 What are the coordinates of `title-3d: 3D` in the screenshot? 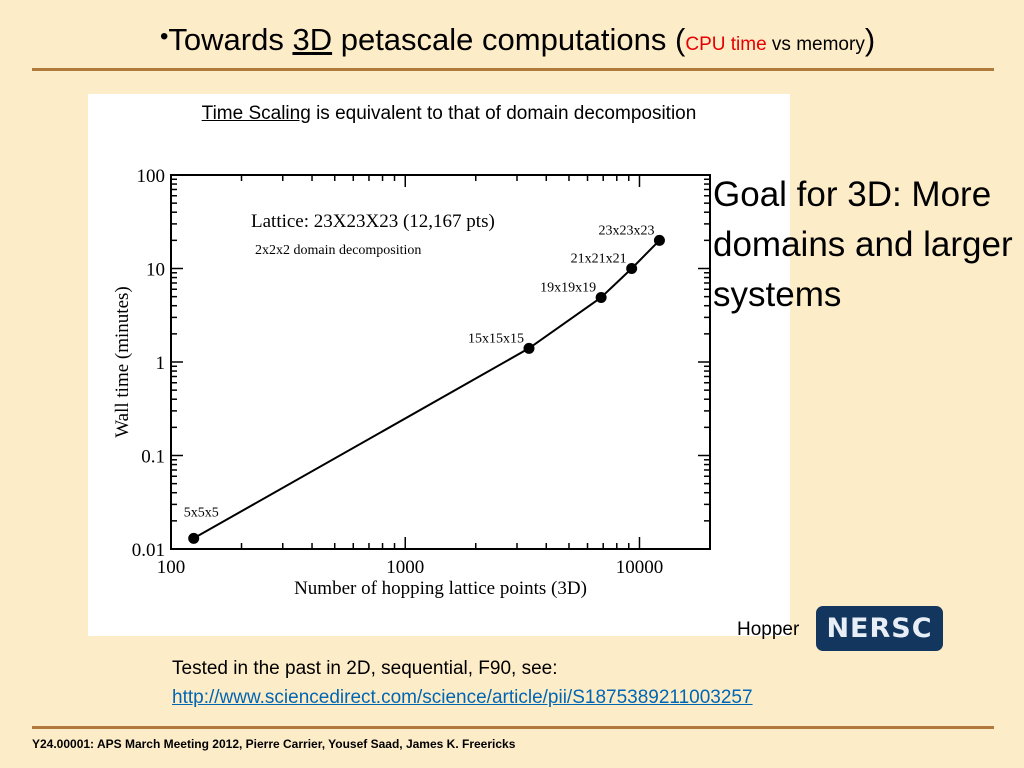 It's located at (312, 39).